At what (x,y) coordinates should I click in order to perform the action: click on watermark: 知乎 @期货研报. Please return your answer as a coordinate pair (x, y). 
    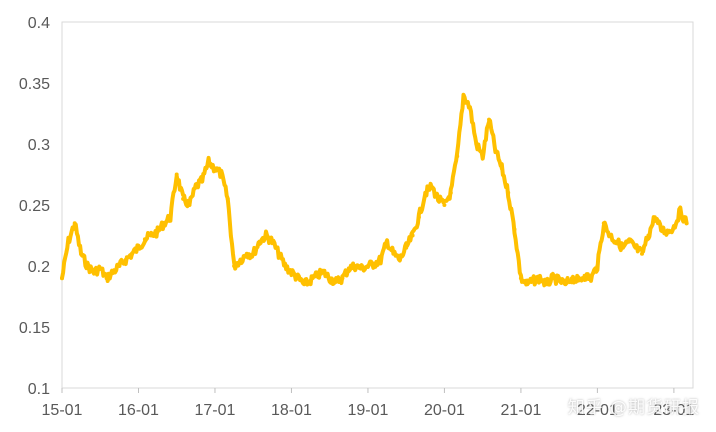
    Looking at the image, I should click on (633, 408).